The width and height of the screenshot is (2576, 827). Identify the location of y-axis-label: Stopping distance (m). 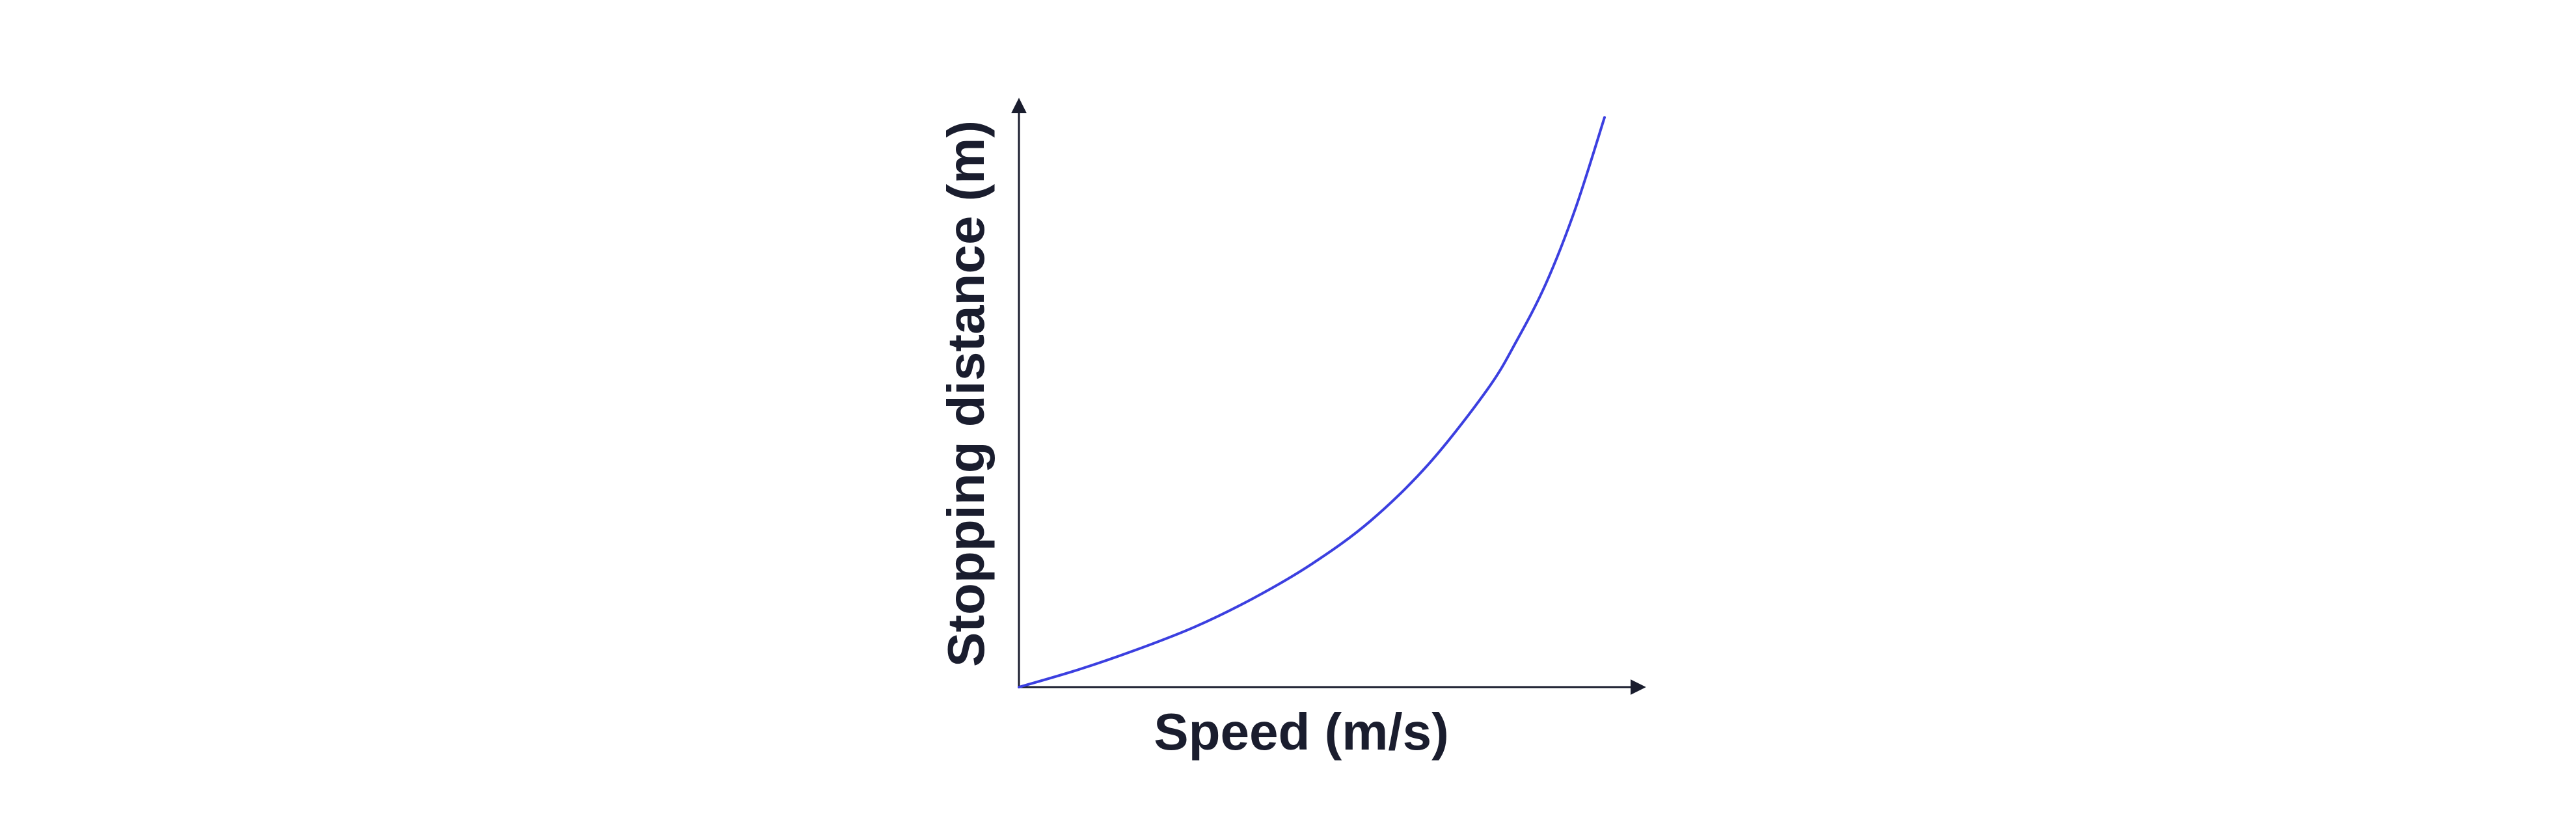
(966, 393).